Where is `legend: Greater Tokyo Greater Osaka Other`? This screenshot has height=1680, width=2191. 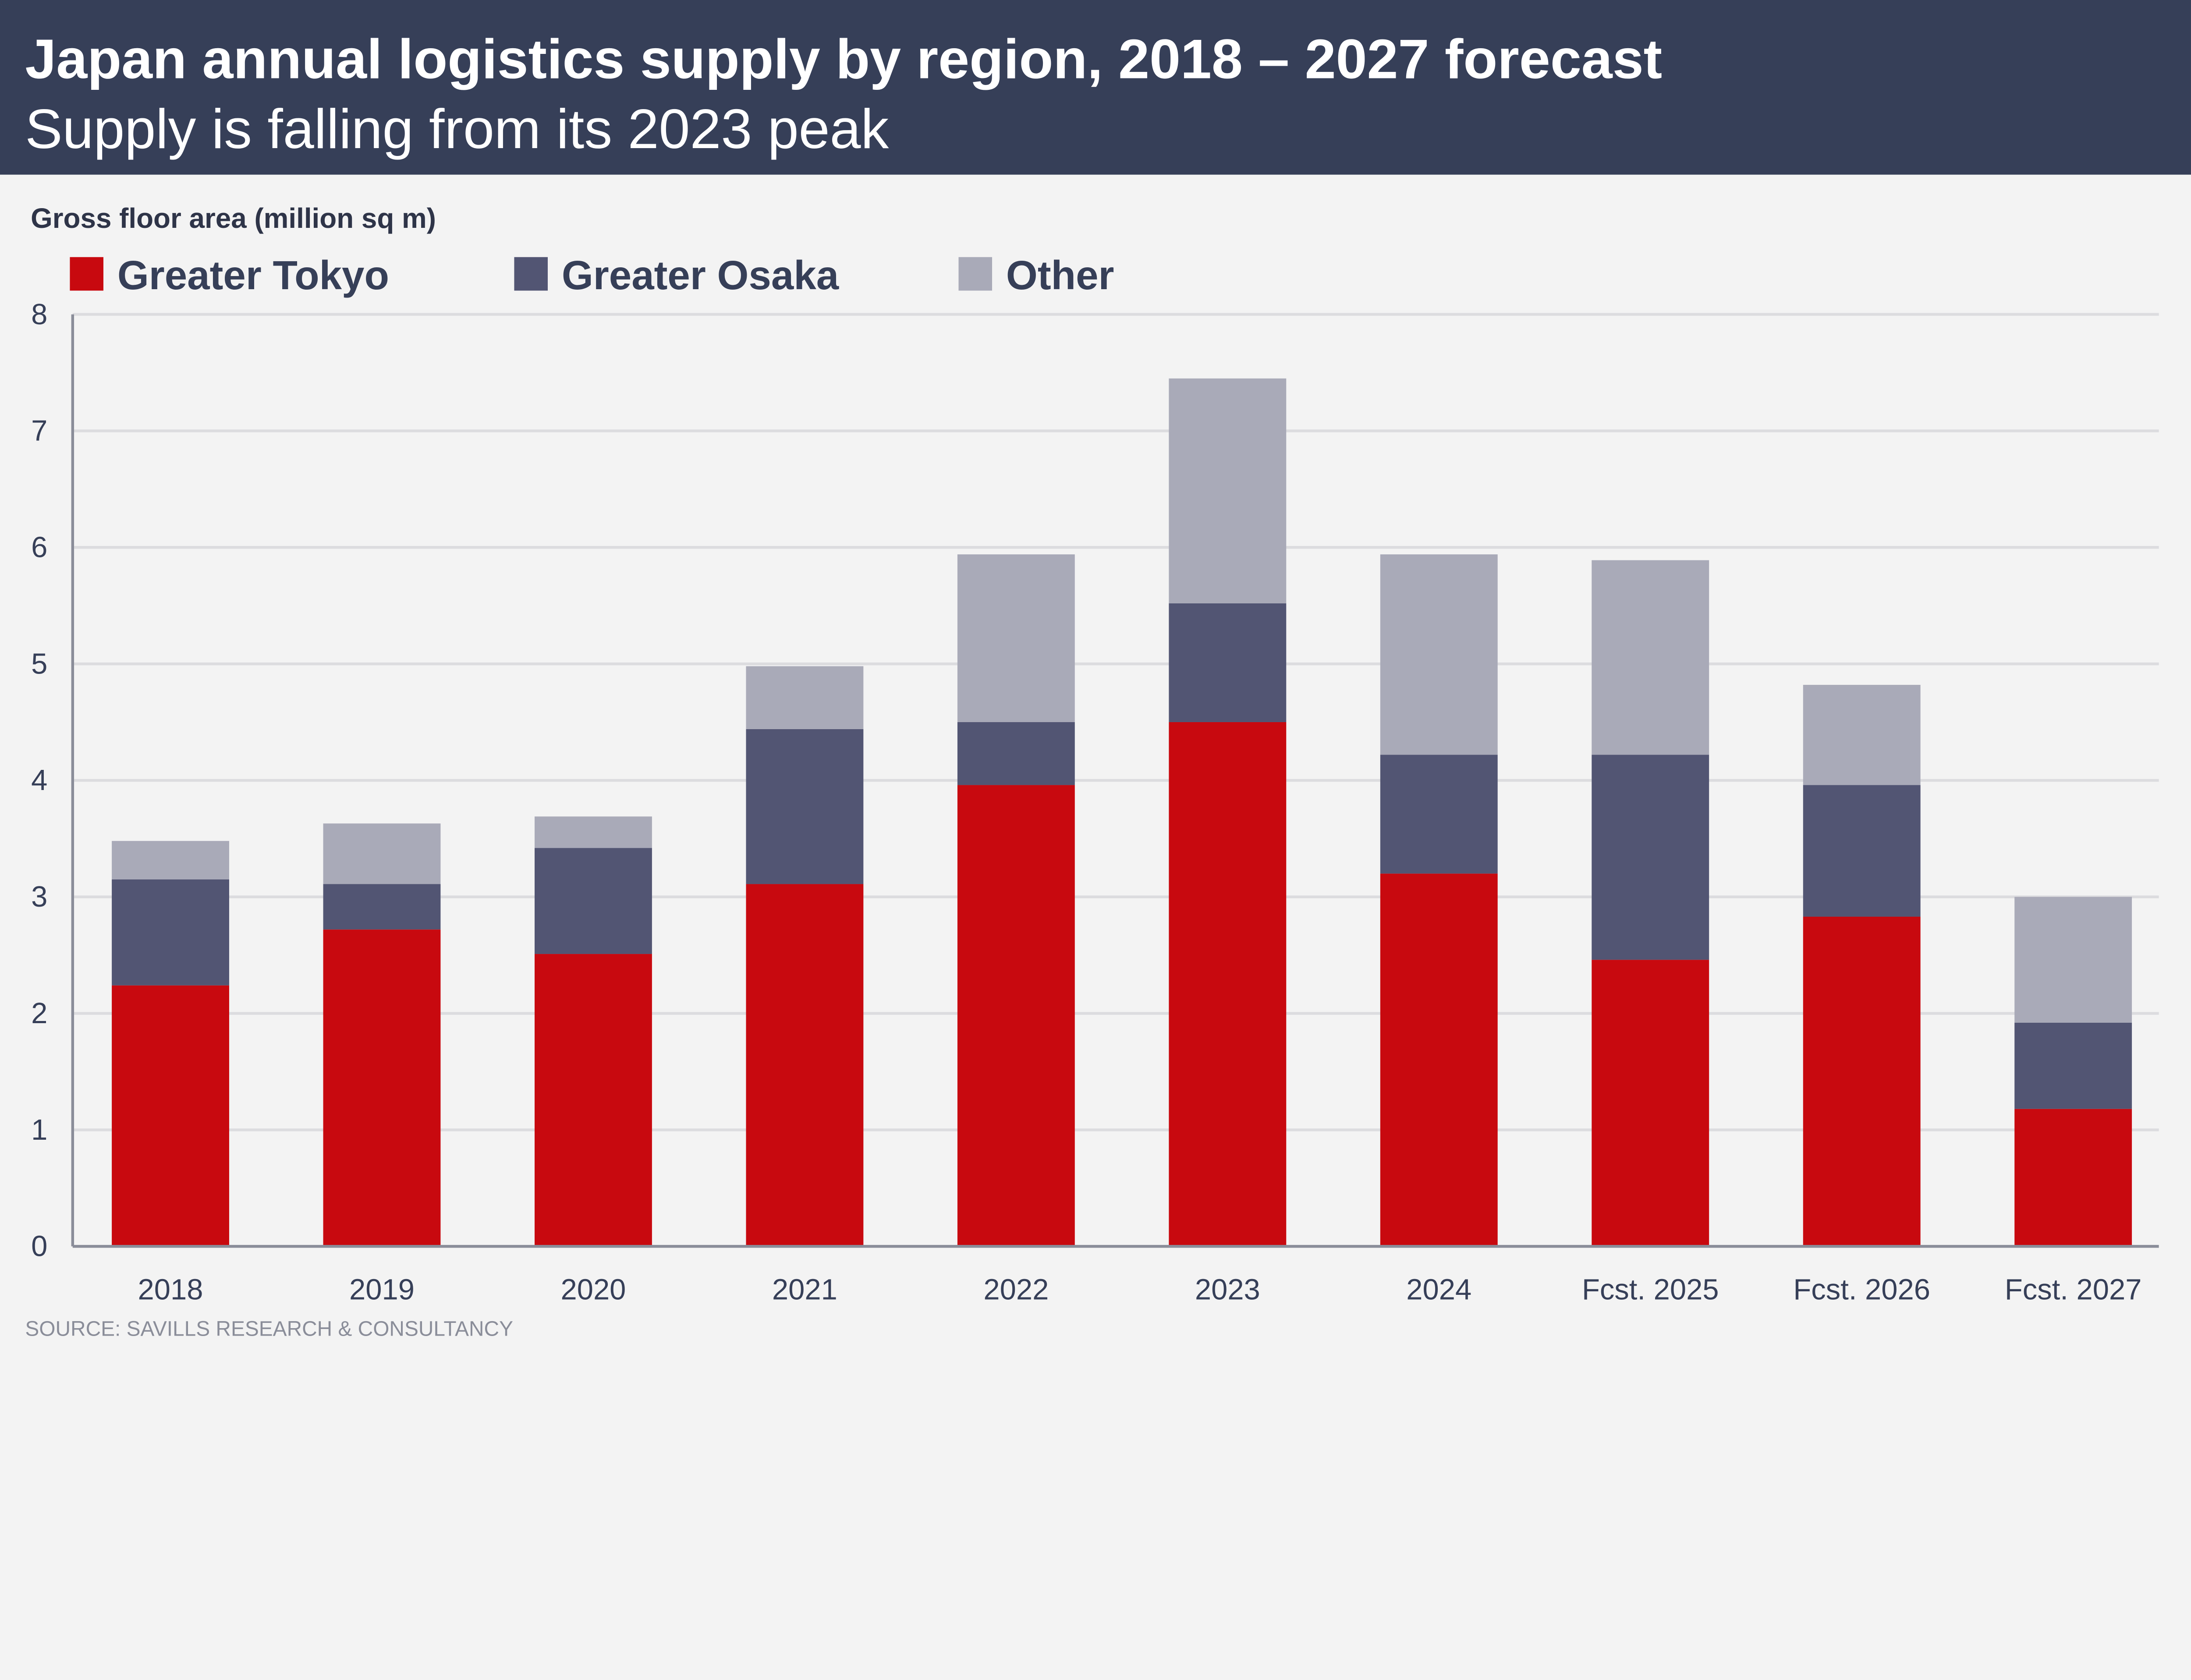
legend: Greater Tokyo Greater Osaka Other is located at coordinates (592, 275).